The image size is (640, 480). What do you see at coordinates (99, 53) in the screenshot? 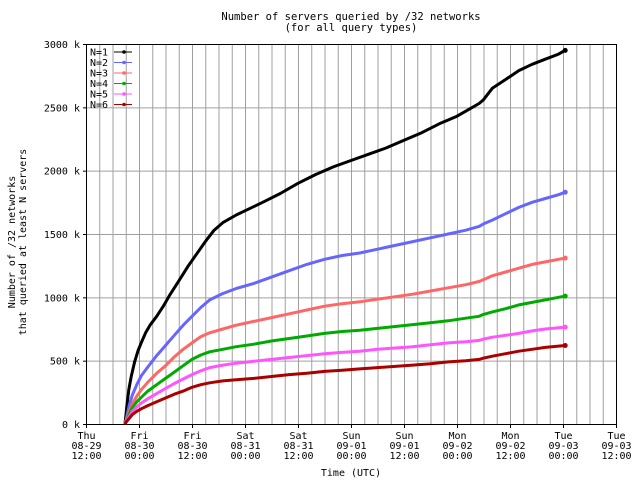
I see `legend-label: N=1` at bounding box center [99, 53].